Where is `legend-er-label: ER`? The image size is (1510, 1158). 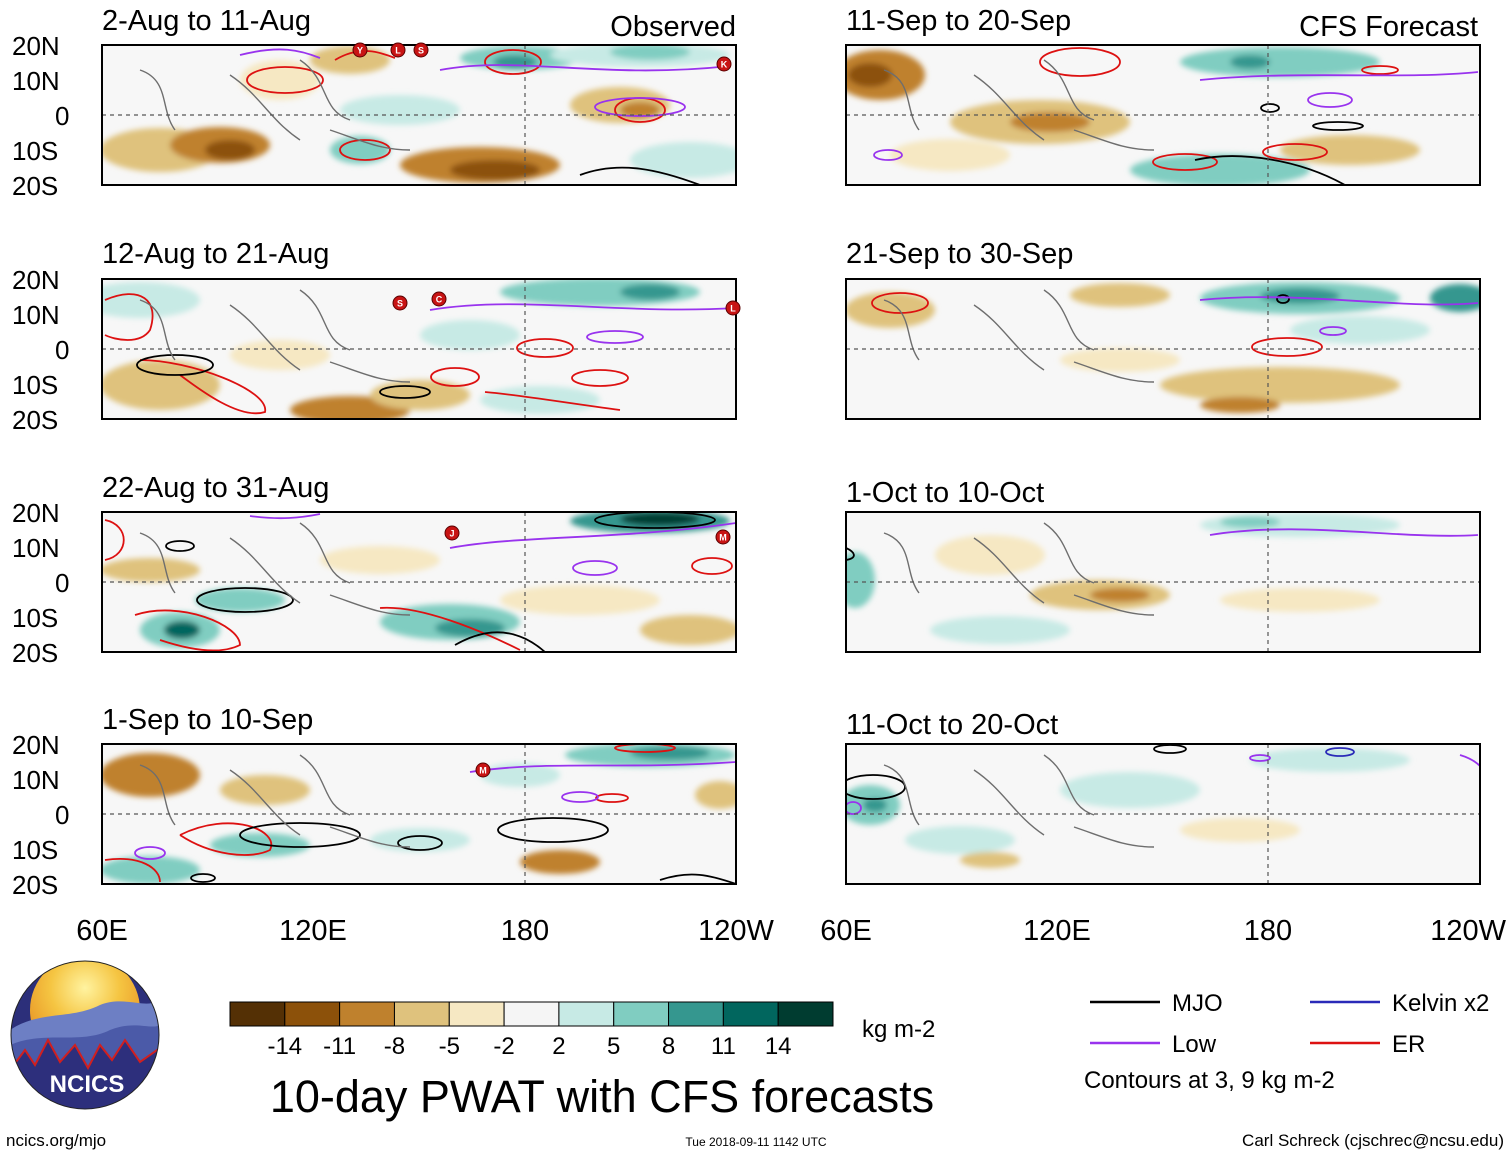 legend-er-label: ER is located at coordinates (1408, 1044).